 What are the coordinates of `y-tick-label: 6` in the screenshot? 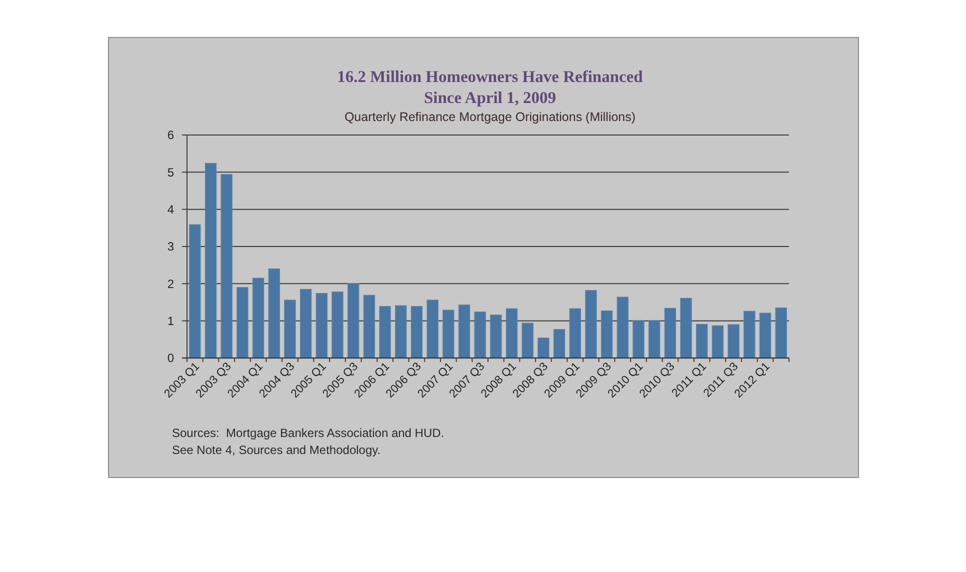 It's located at (170, 135).